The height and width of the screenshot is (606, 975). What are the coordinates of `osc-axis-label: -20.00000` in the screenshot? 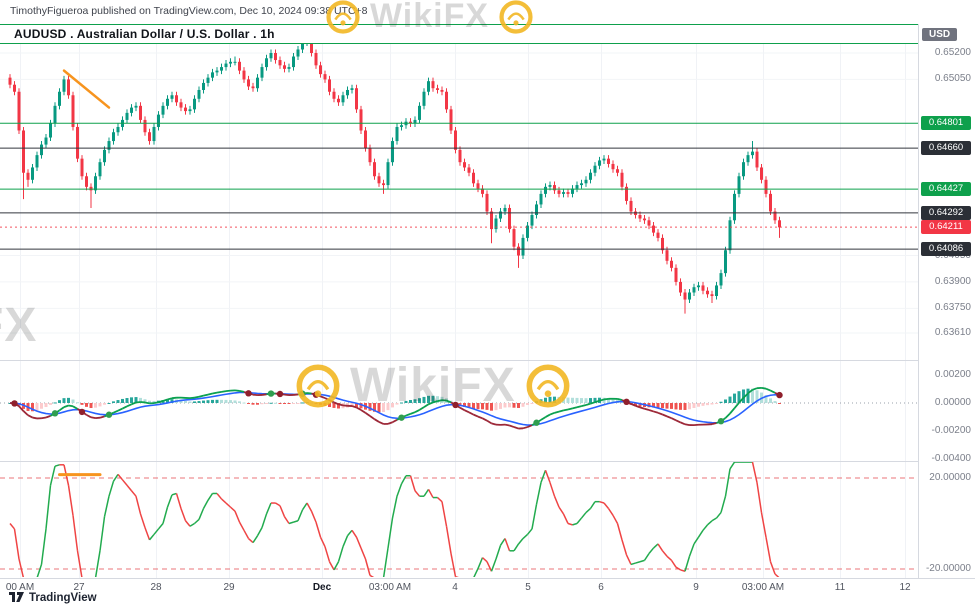 It's located at (948, 568).